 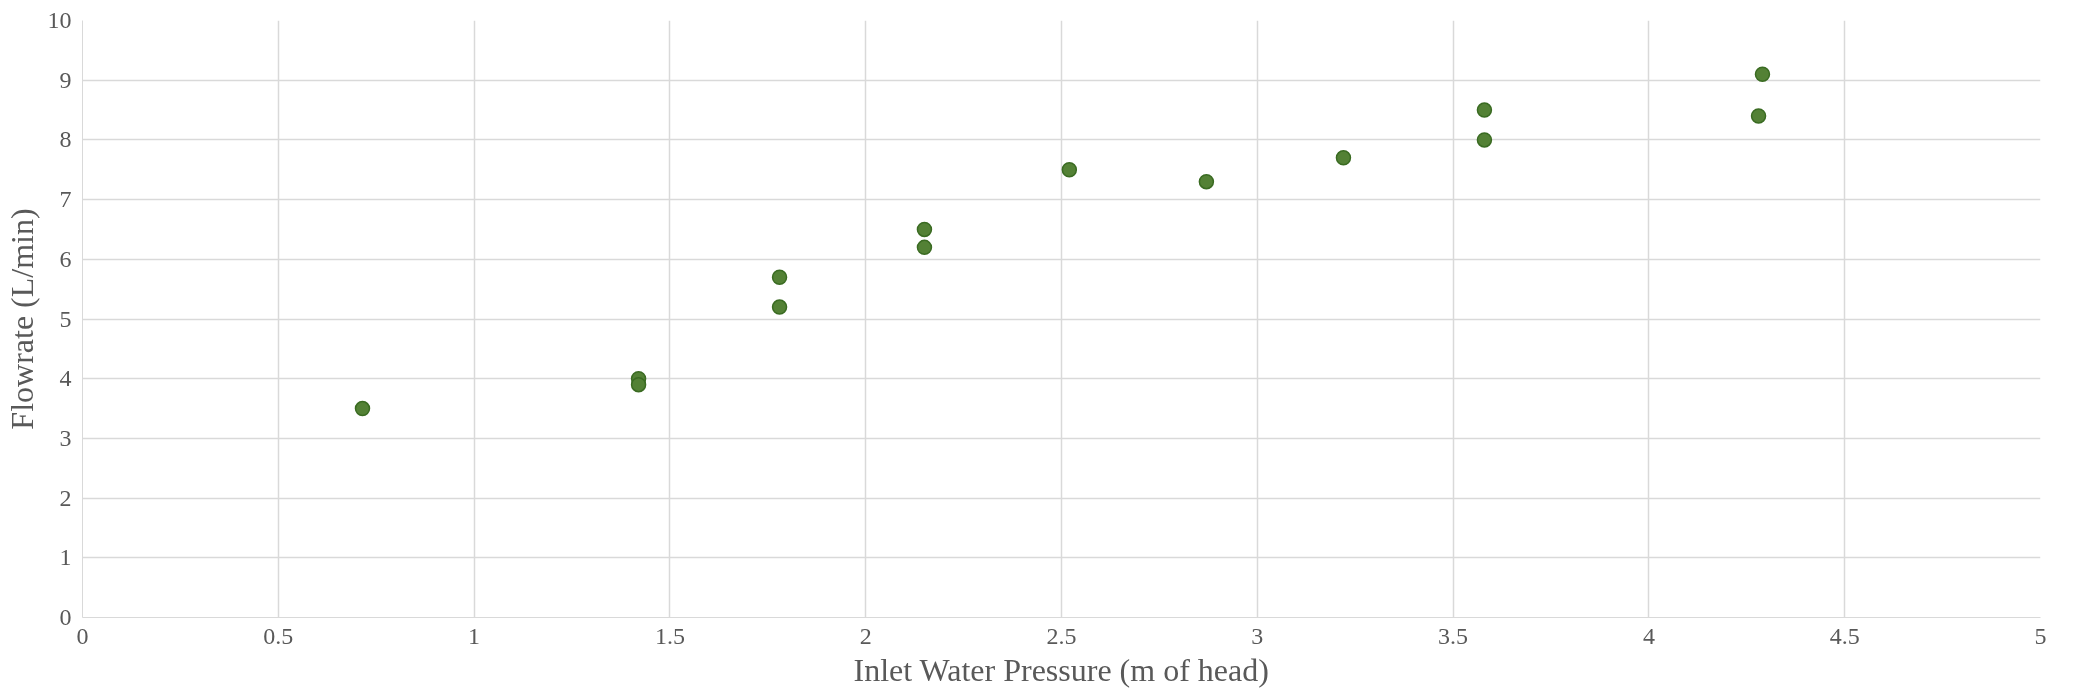 I want to click on x-axis-title: Inlet Water Pressure (m of head), so click(x=1061, y=669).